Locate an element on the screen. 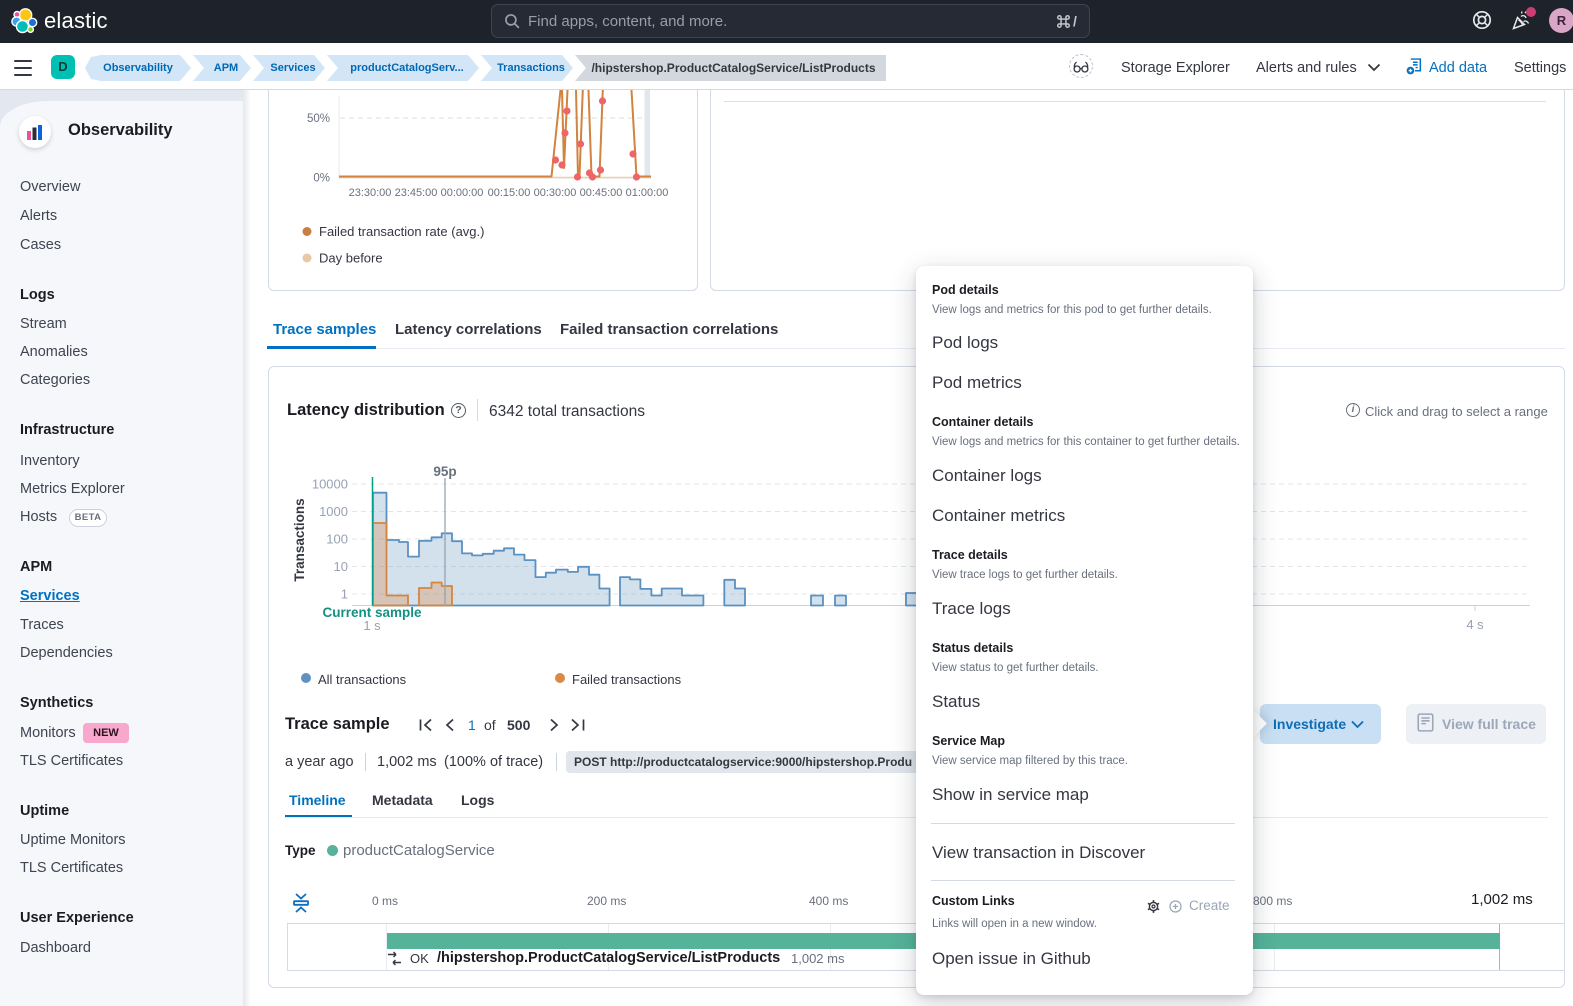 The image size is (1573, 1006). svg-text: 23:30:00 is located at coordinates (370, 193).